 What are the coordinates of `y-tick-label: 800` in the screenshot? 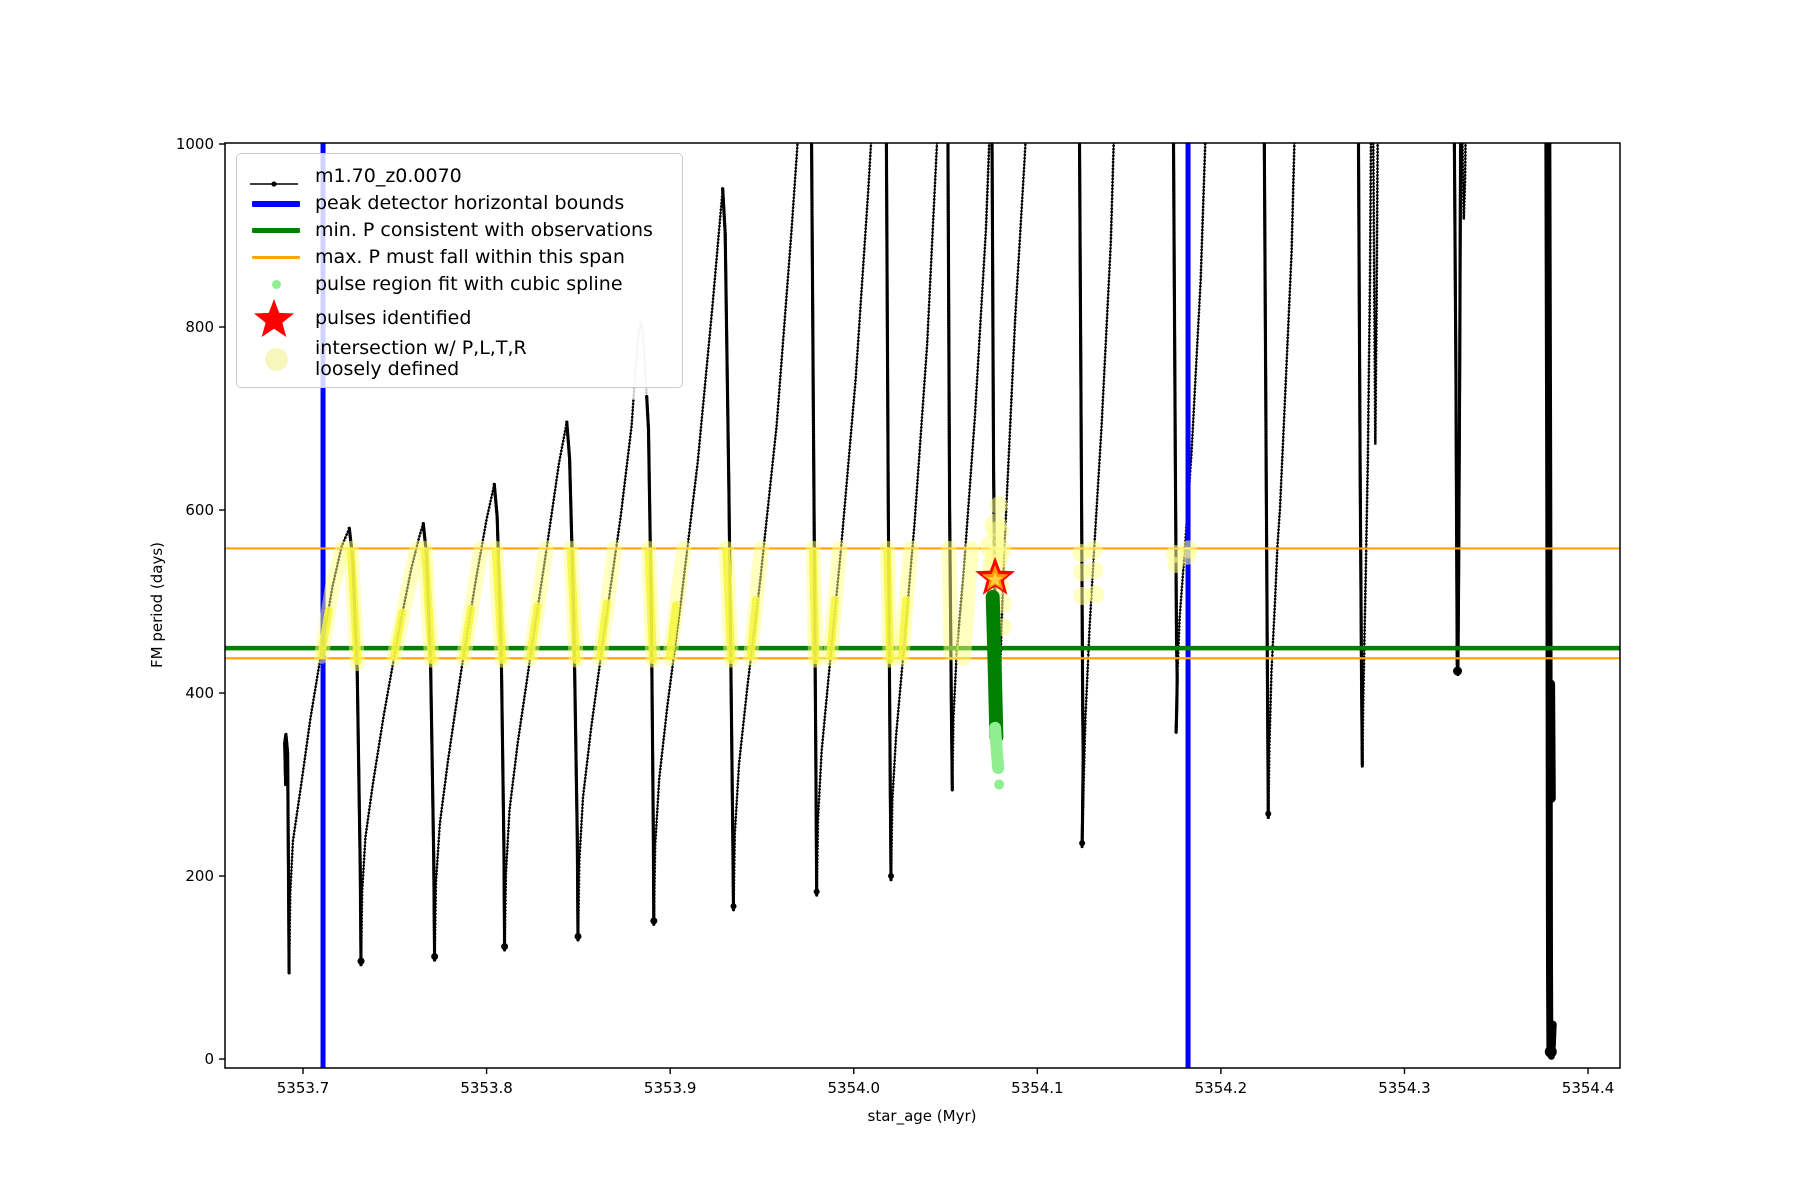 It's located at (199, 327).